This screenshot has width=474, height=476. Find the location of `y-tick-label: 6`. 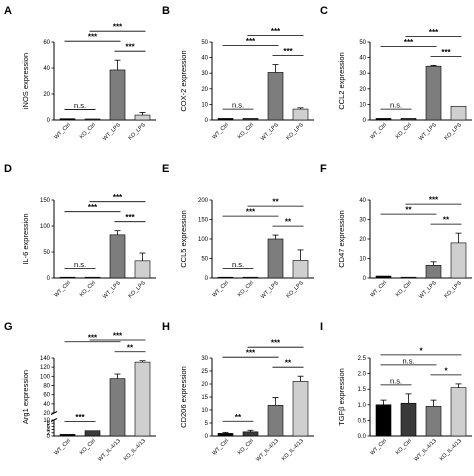

y-tick-label: 6 is located at coordinates (49, 427).